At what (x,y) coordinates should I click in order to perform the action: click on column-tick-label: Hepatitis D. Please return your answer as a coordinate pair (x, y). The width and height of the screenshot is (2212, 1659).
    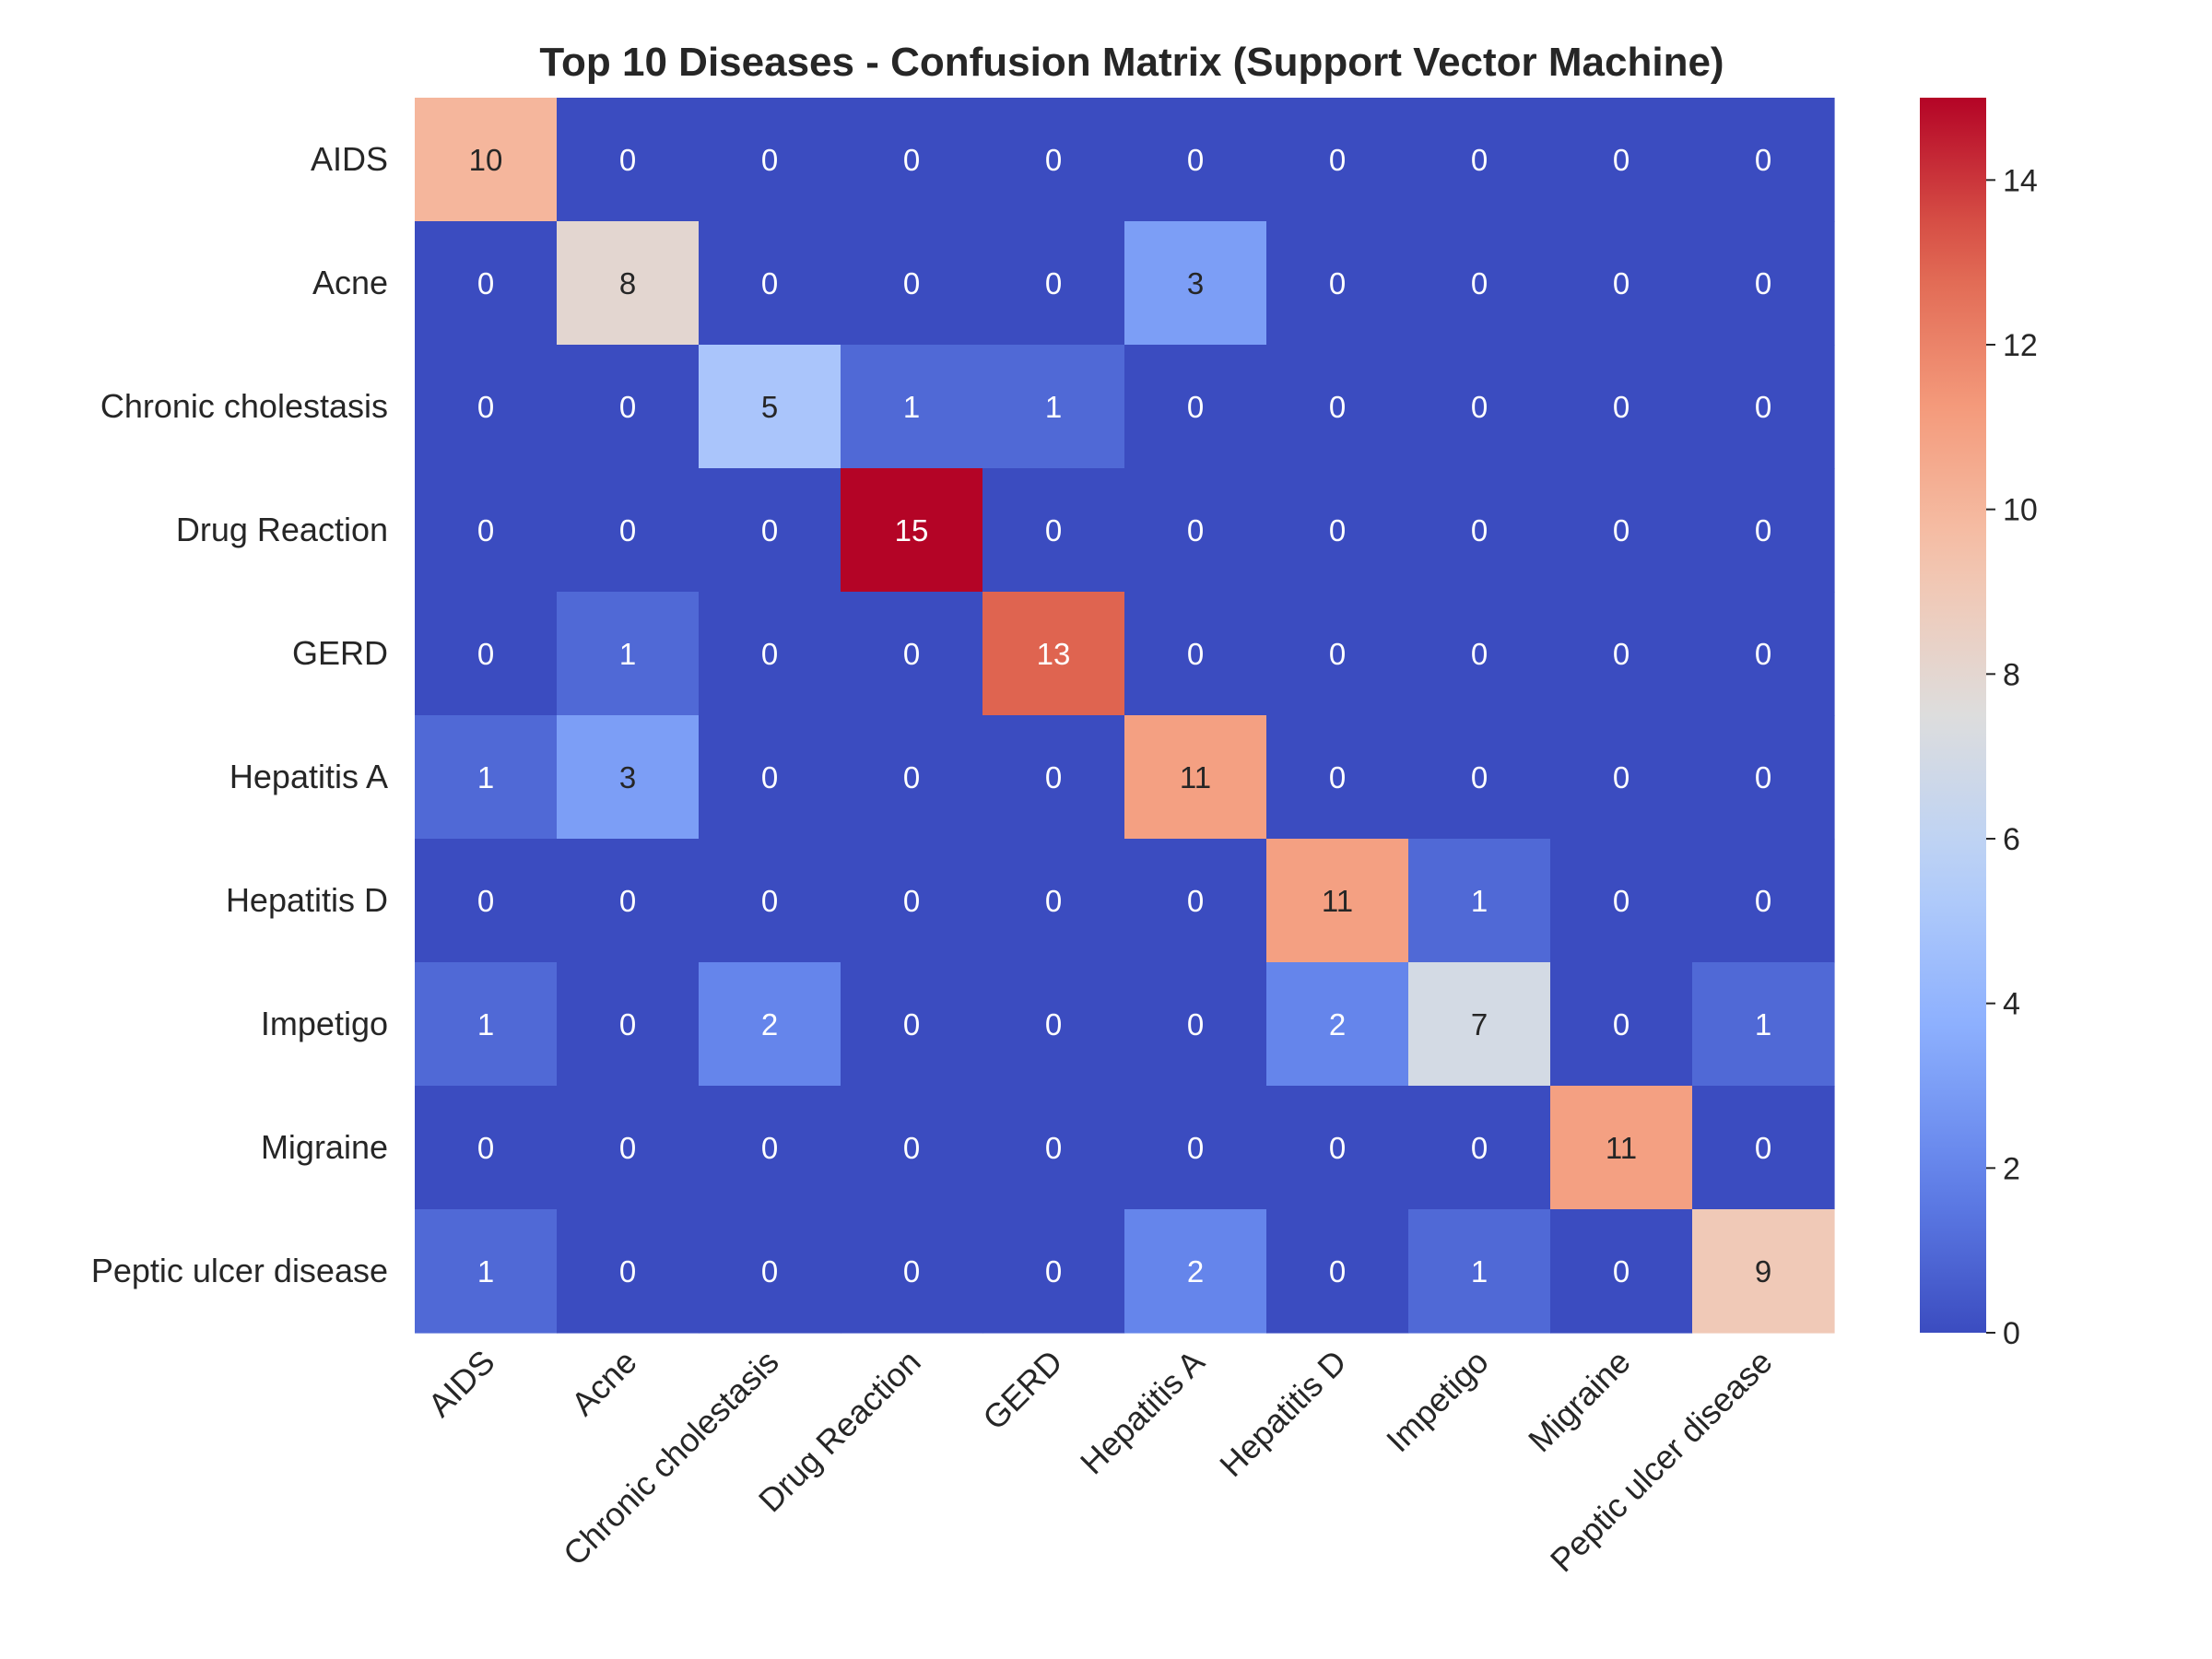
    Looking at the image, I should click on (1282, 1413).